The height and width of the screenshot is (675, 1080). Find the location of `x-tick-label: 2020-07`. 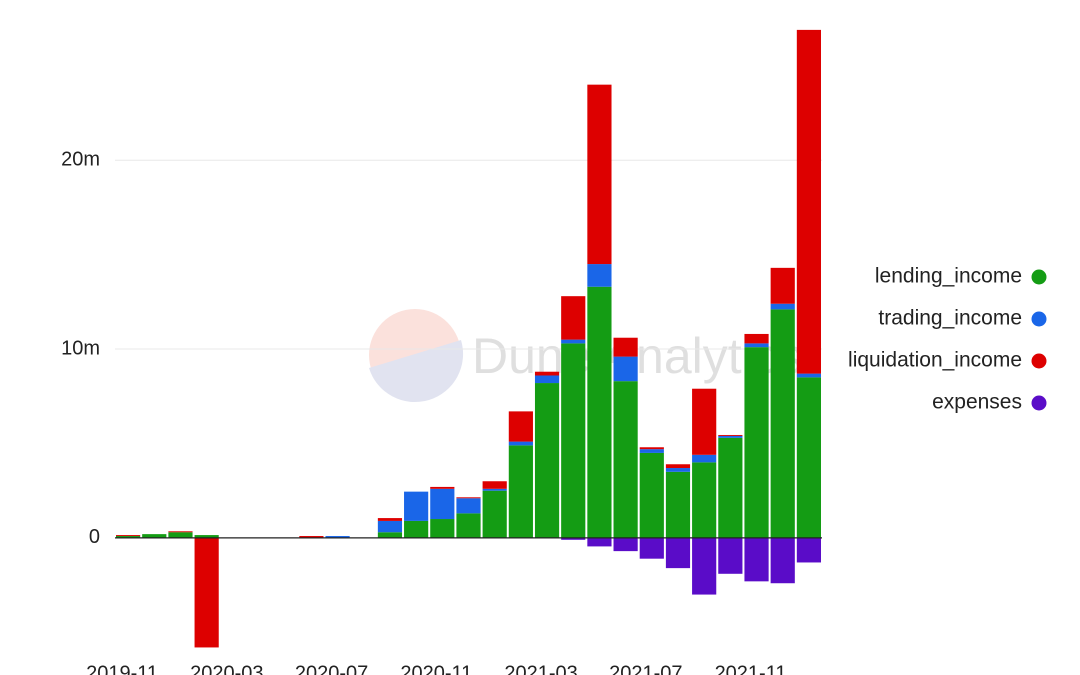

x-tick-label: 2020-07 is located at coordinates (331, 668).